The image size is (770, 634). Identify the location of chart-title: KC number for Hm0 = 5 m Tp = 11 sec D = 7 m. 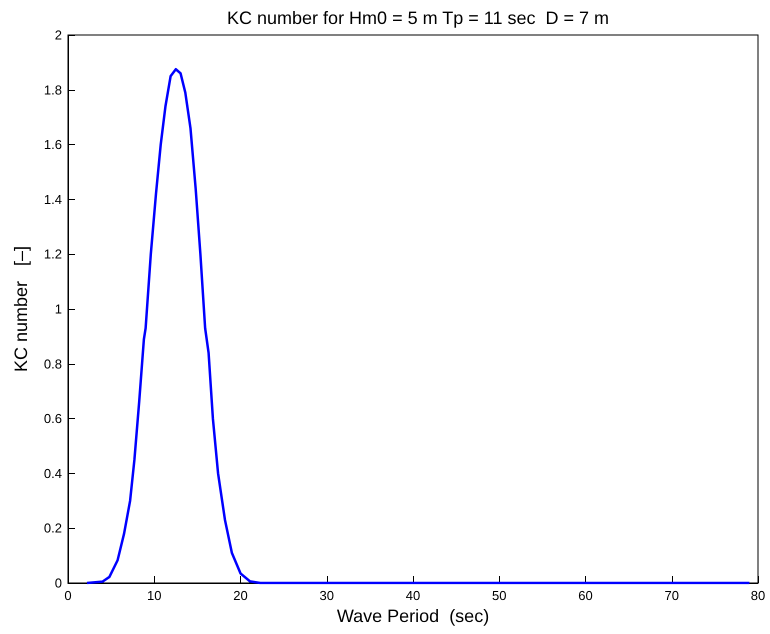
(418, 18).